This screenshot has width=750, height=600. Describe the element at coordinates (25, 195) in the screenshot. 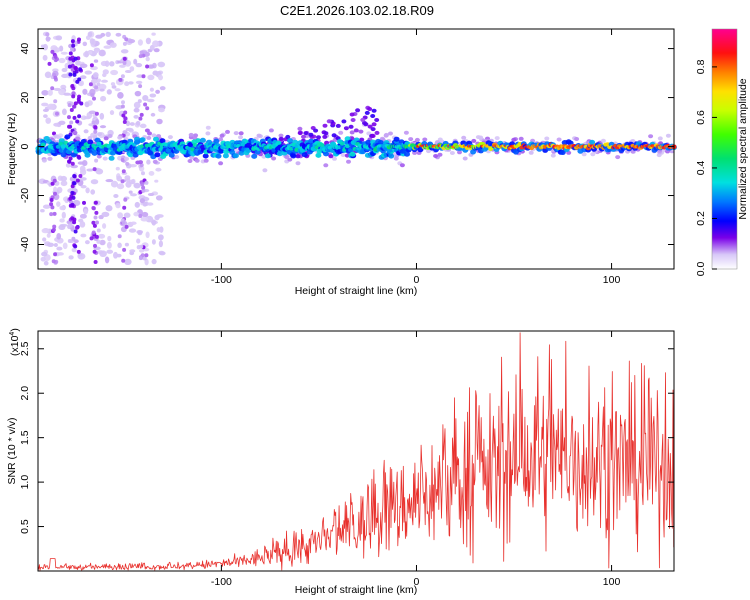

I see `spectrogram-ytick-label: -20` at that location.